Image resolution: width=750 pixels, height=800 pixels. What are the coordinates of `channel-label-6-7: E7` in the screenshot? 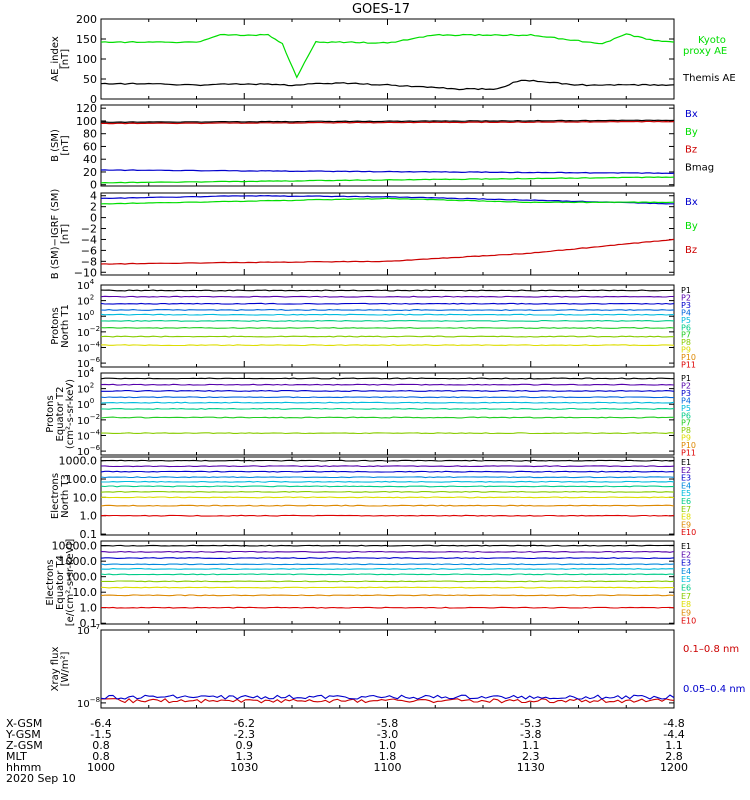 It's located at (686, 509).